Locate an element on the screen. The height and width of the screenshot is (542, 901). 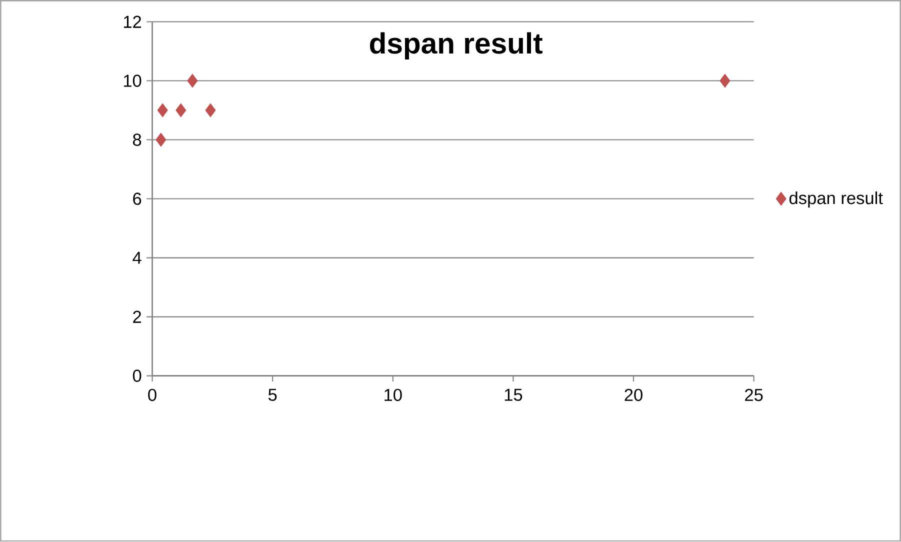
legend-label: dspan result is located at coordinates (836, 200).